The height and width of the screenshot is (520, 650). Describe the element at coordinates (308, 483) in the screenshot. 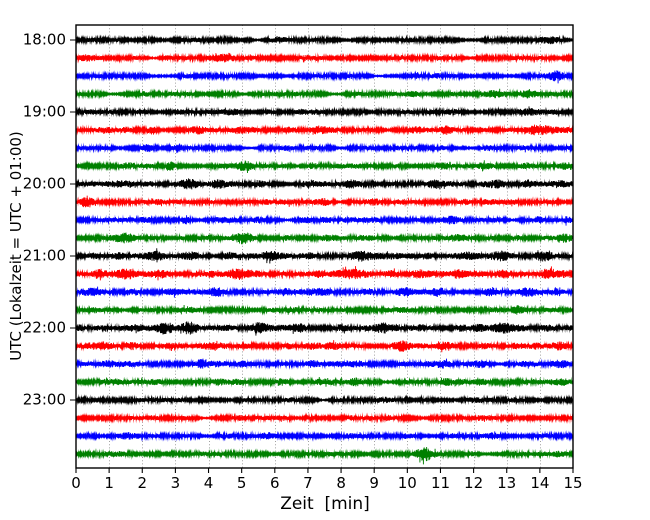

I see `x-tick-label-7: 7` at that location.